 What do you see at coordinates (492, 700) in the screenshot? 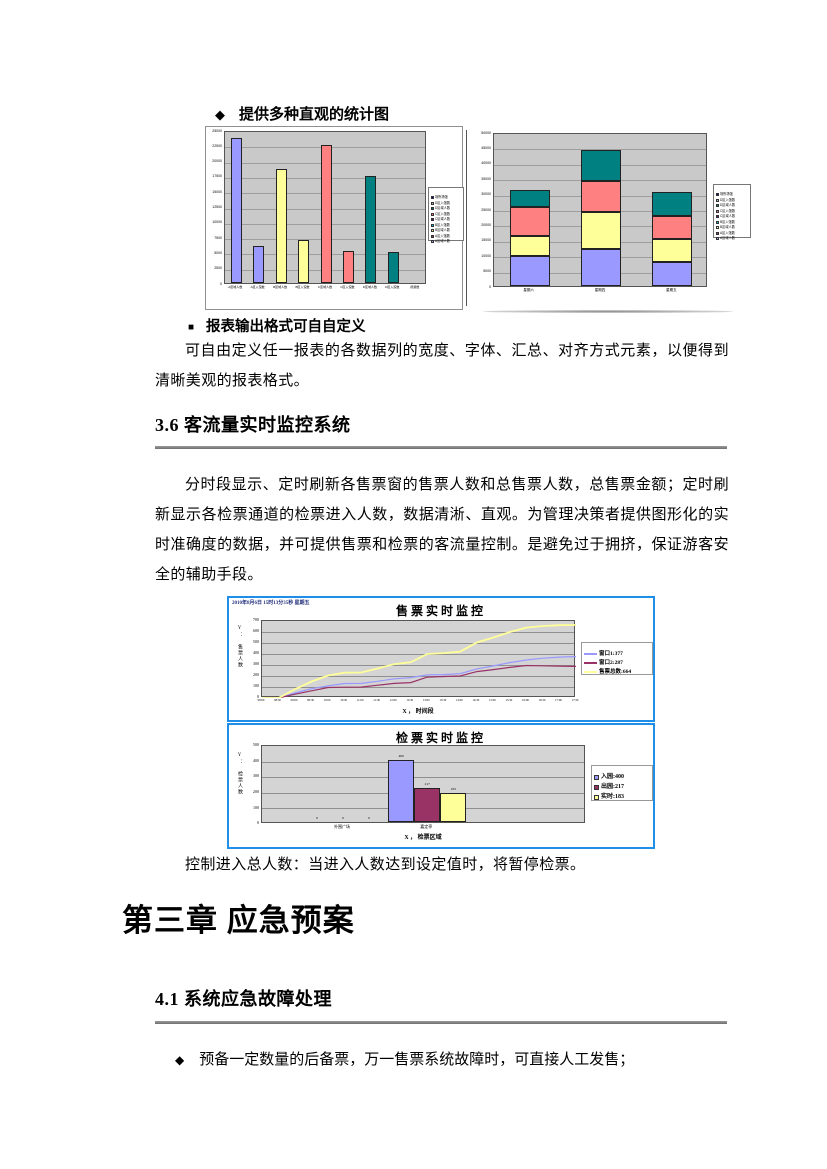
I see `x-tick-label: 15:00` at bounding box center [492, 700].